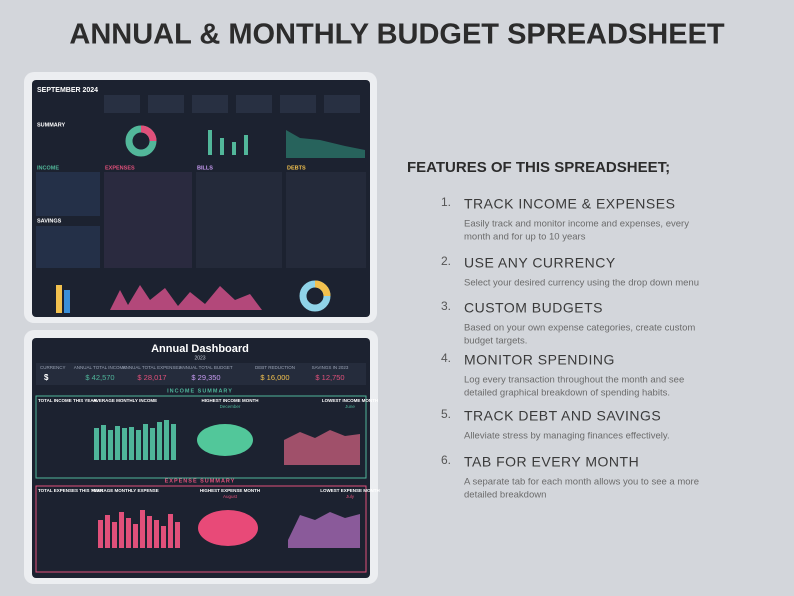 This screenshot has height=596, width=794. I want to click on kpi-value: $ 29,350, so click(205, 377).